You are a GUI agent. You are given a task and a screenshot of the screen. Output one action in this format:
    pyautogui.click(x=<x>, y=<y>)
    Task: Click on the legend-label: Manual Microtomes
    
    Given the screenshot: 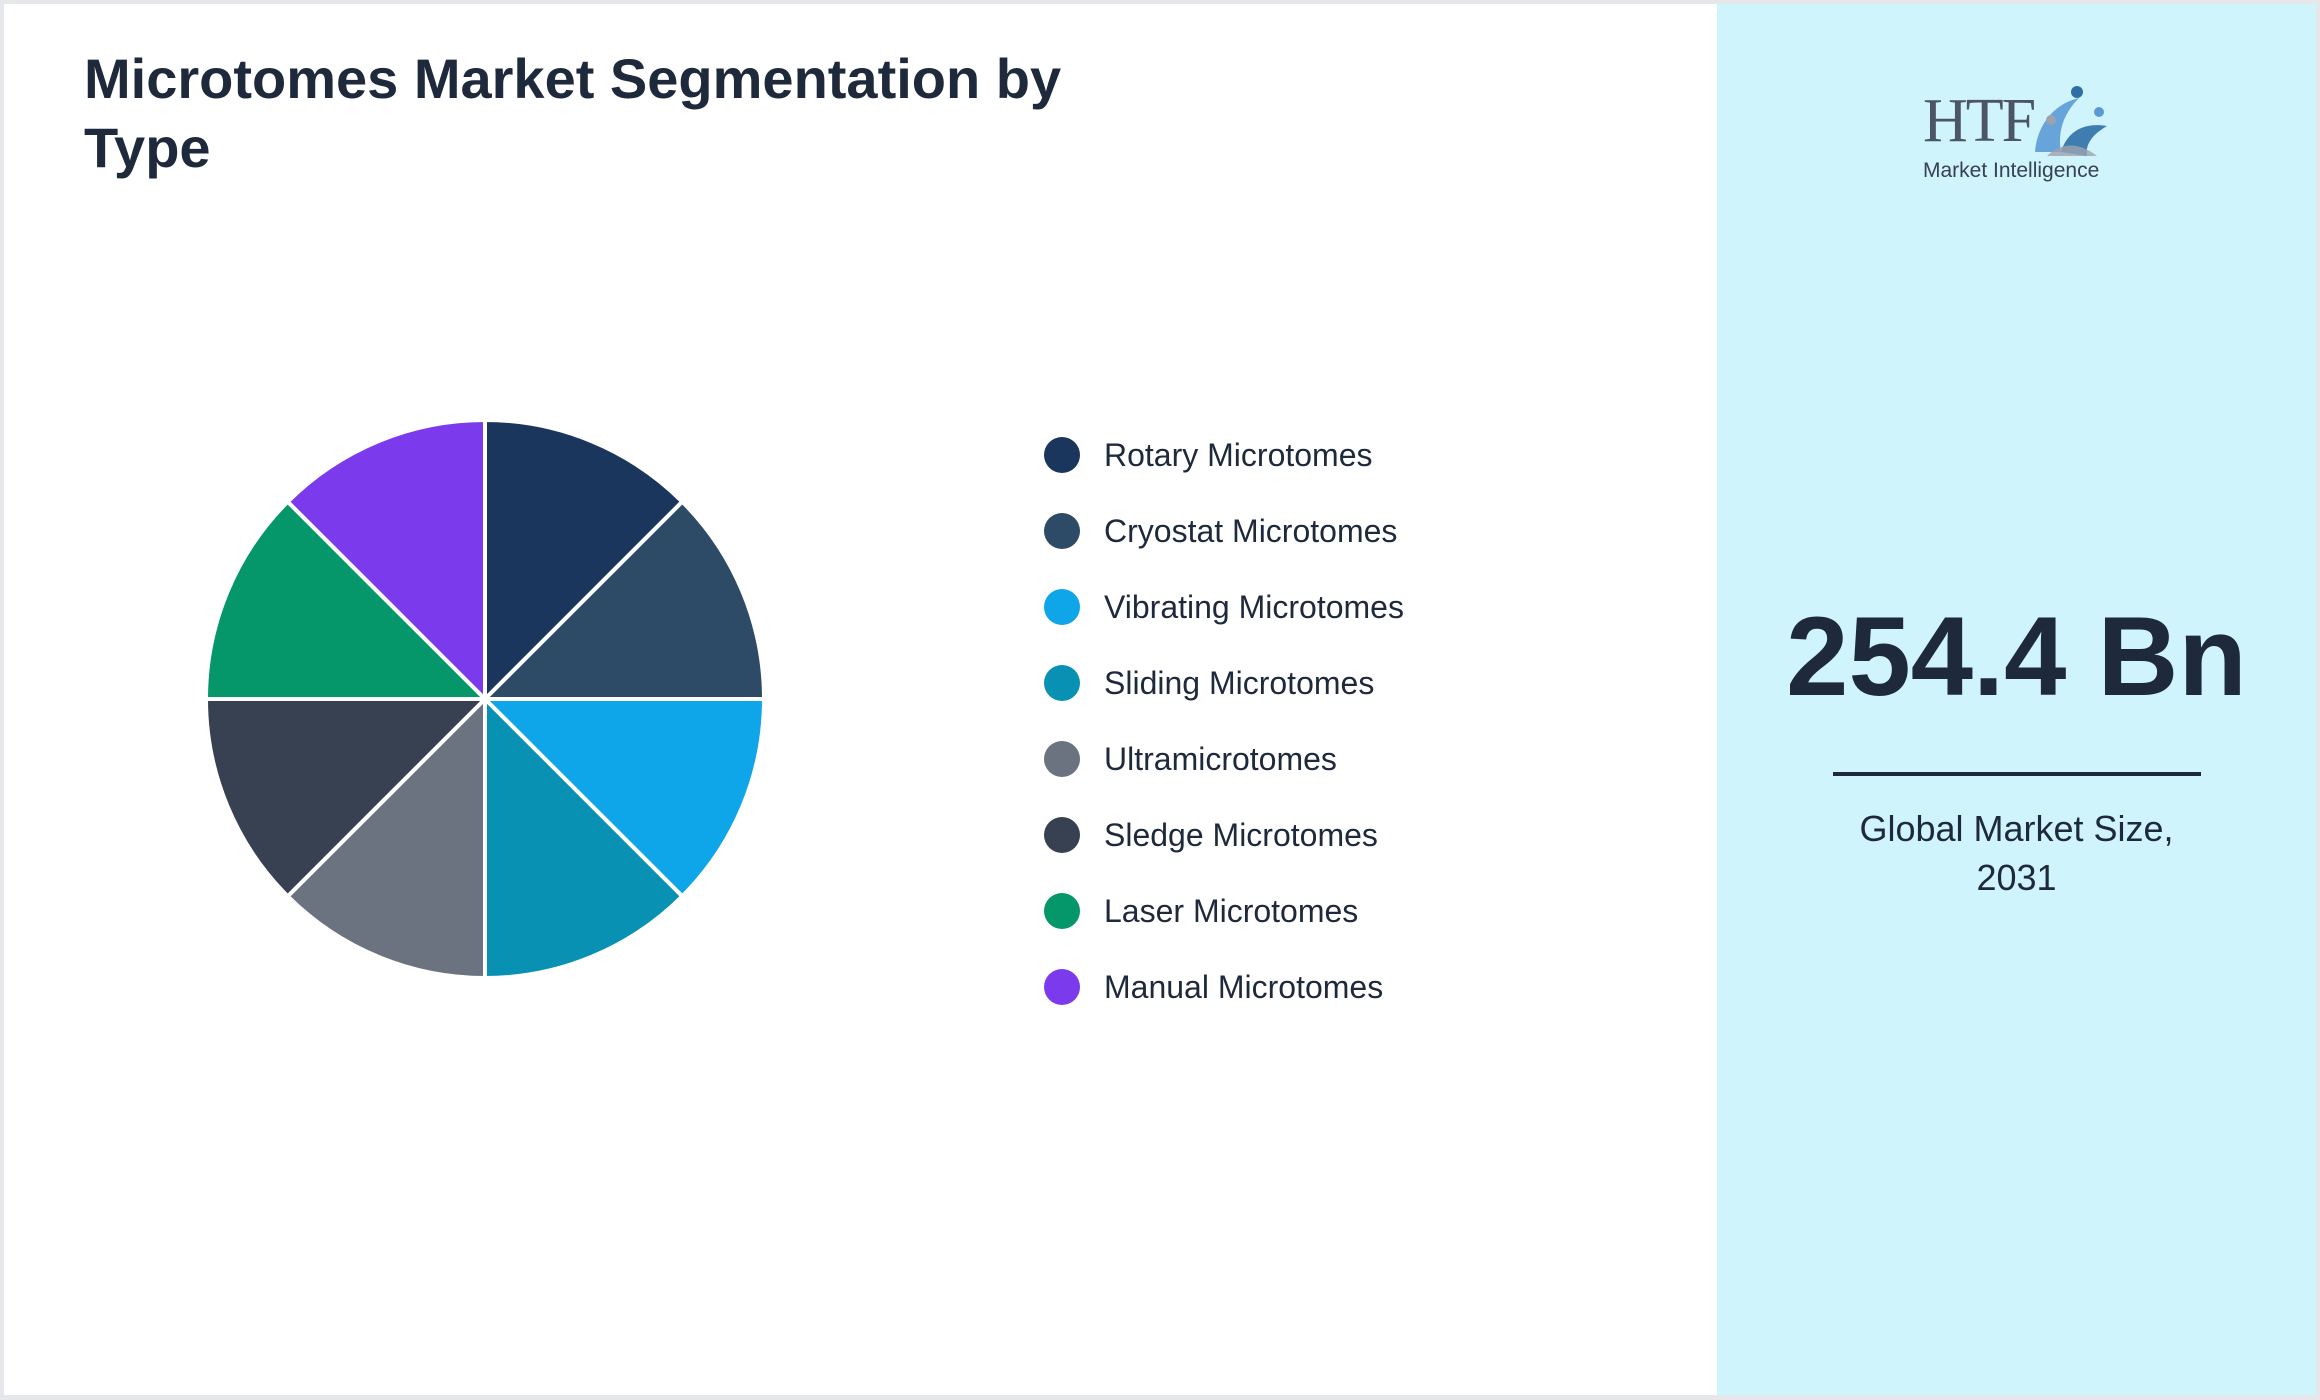 What is the action you would take?
    pyautogui.click(x=1244, y=986)
    